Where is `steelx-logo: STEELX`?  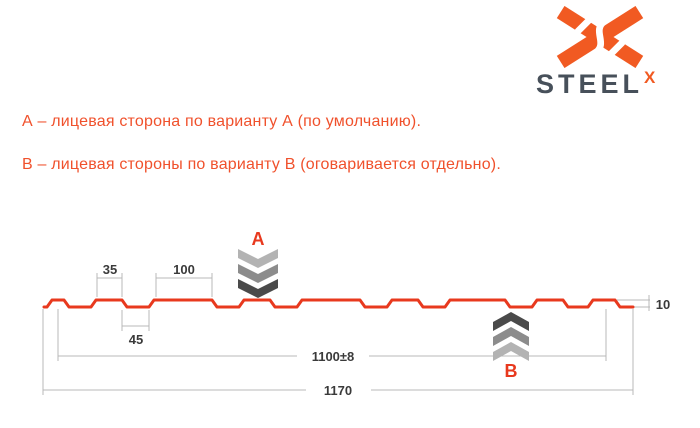
steelx-logo: STEELX is located at coordinates (611, 52).